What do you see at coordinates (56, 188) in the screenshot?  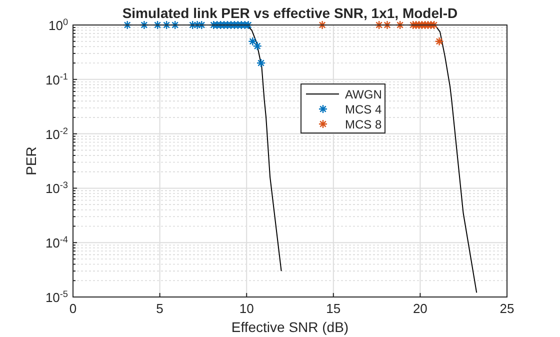 I see `y-tick-label: 10$^{-3}$` at bounding box center [56, 188].